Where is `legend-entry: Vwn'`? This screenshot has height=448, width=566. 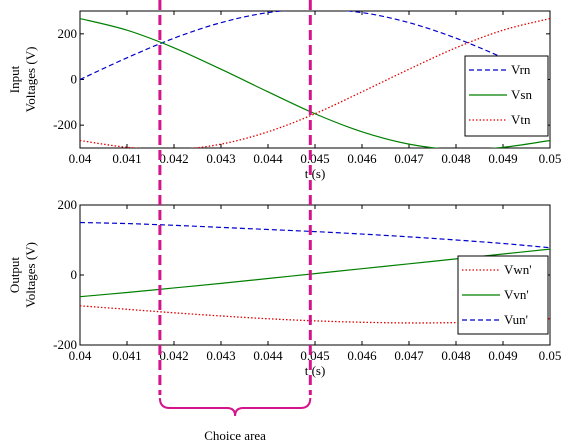
legend-entry: Vwn' is located at coordinates (518, 269).